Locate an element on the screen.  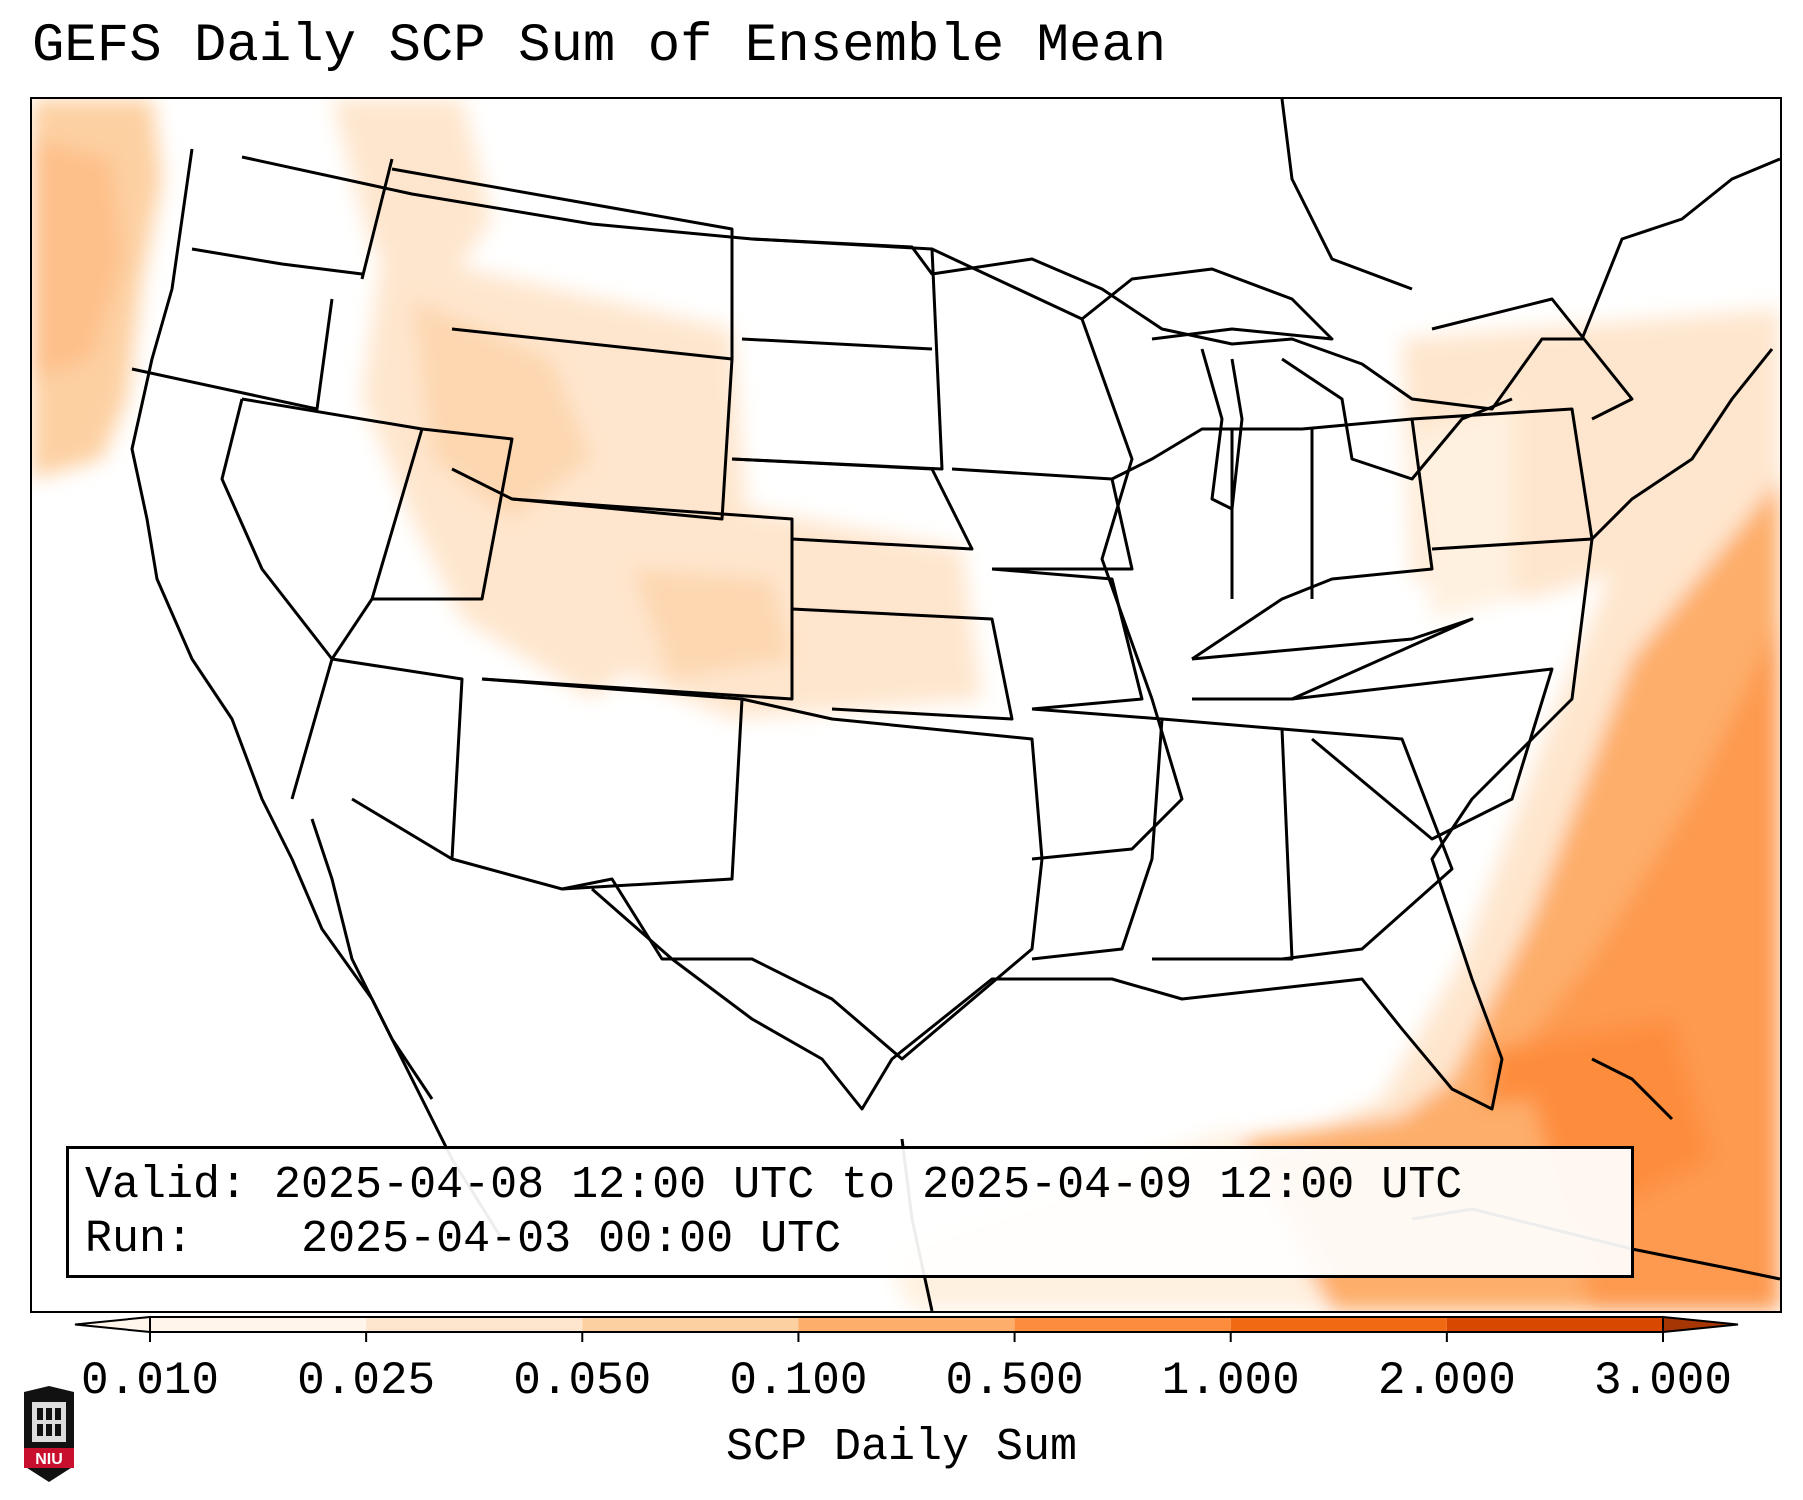
ar-la is located at coordinates (1097, 834).